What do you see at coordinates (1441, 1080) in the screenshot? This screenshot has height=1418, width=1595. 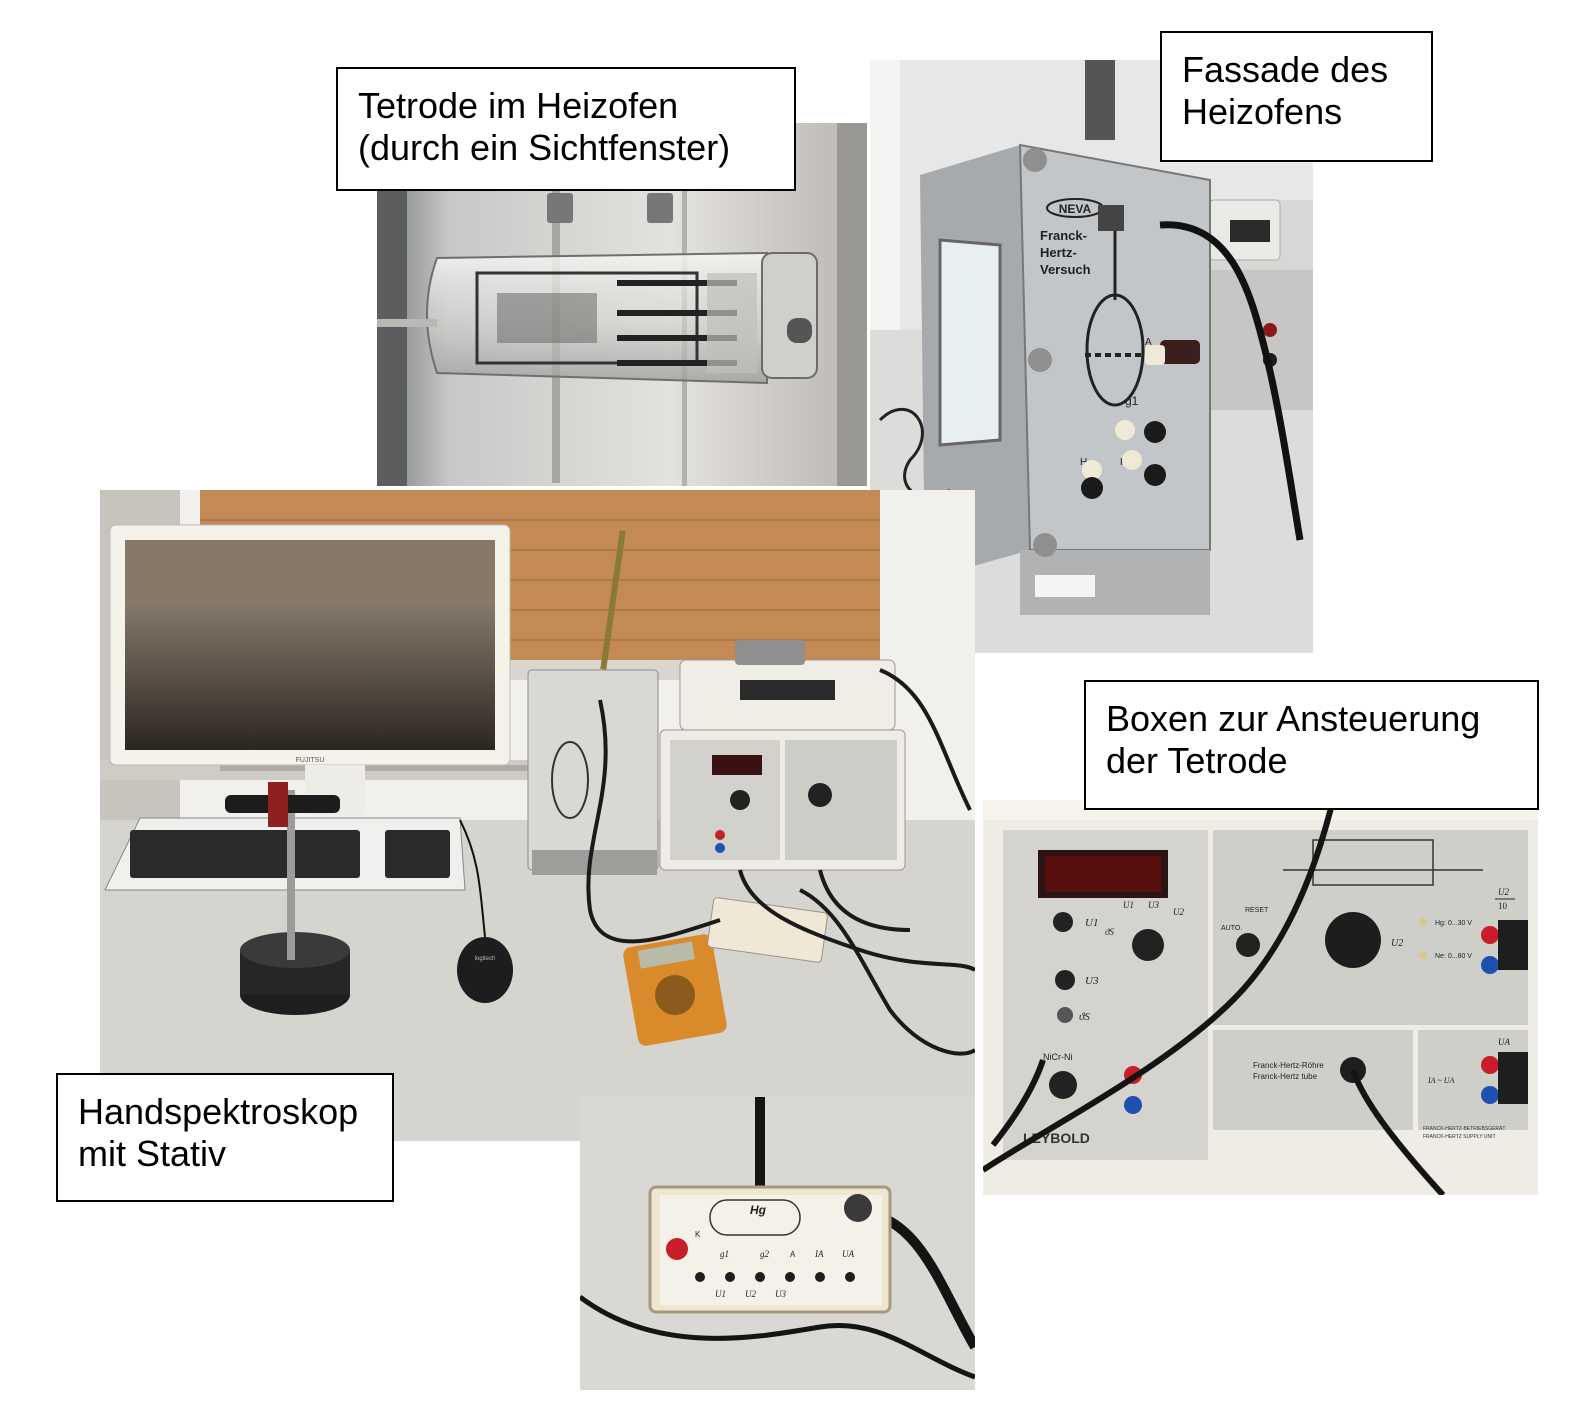 I see `supply-ratio-label: IA ~ UA` at bounding box center [1441, 1080].